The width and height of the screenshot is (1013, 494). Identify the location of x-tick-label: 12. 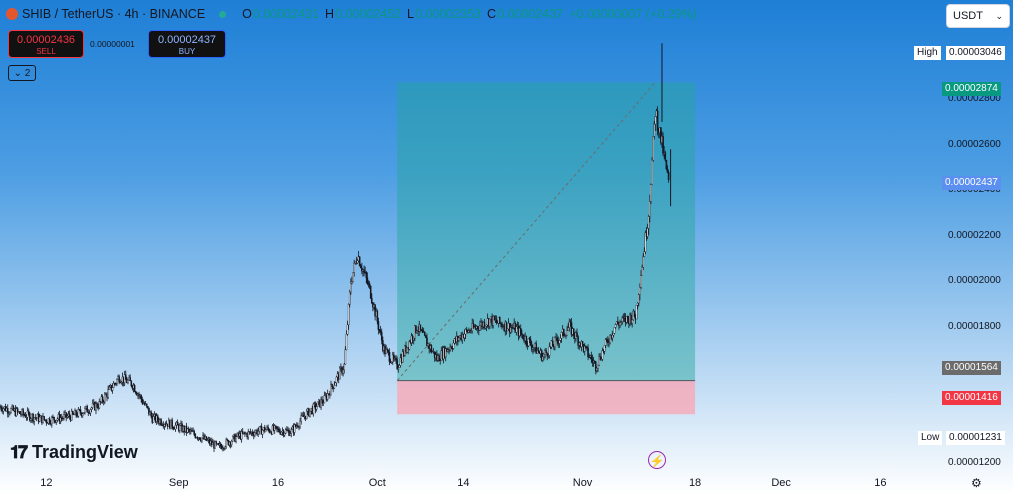
(46, 483).